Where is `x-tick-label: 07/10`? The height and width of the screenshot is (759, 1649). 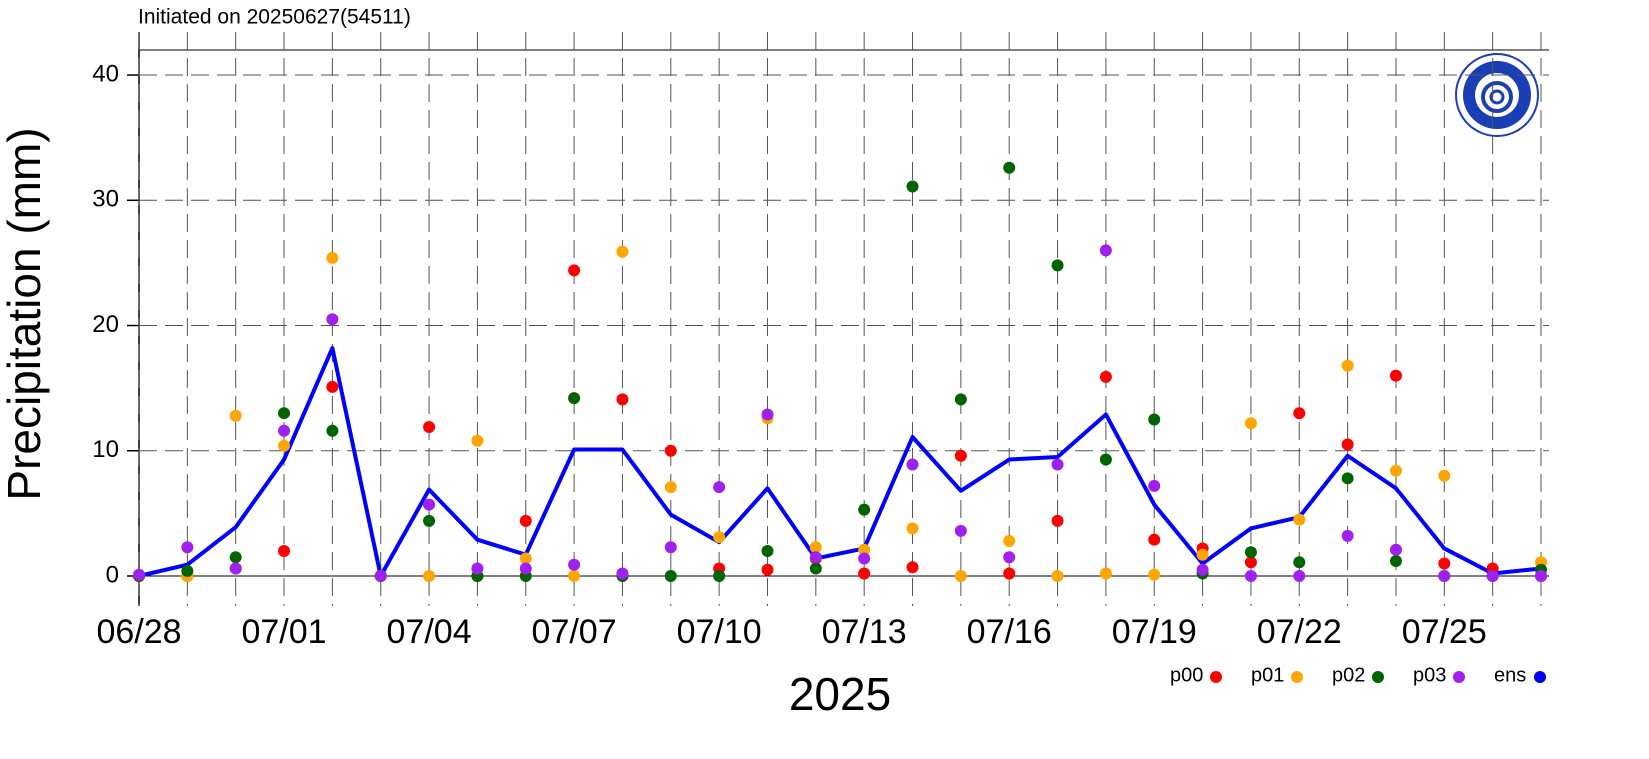 x-tick-label: 07/10 is located at coordinates (719, 632).